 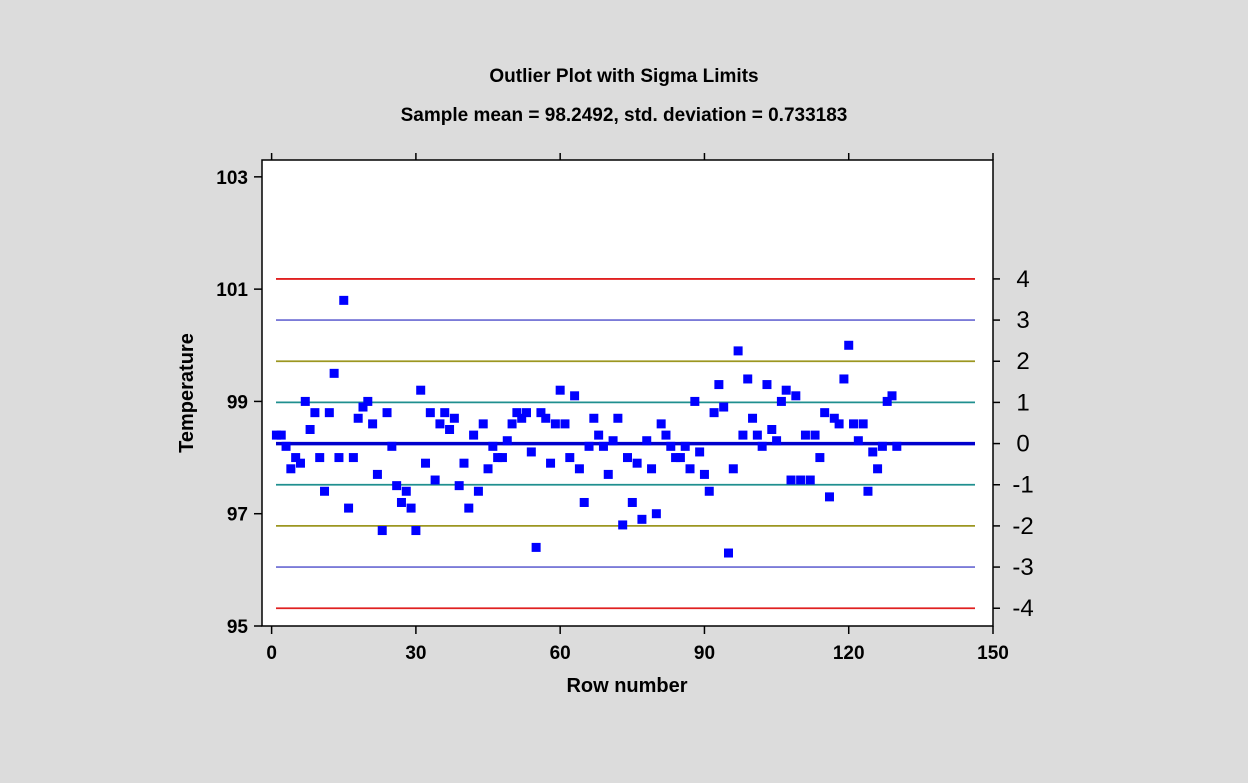 What do you see at coordinates (271, 653) in the screenshot?
I see `x-tick-label: 0` at bounding box center [271, 653].